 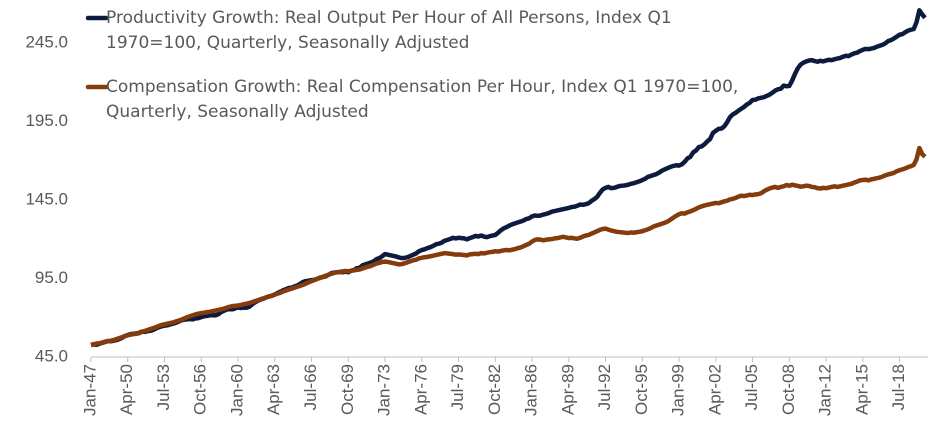 What do you see at coordinates (457, 387) in the screenshot?
I see `x-tick-label: Jul-79` at bounding box center [457, 387].